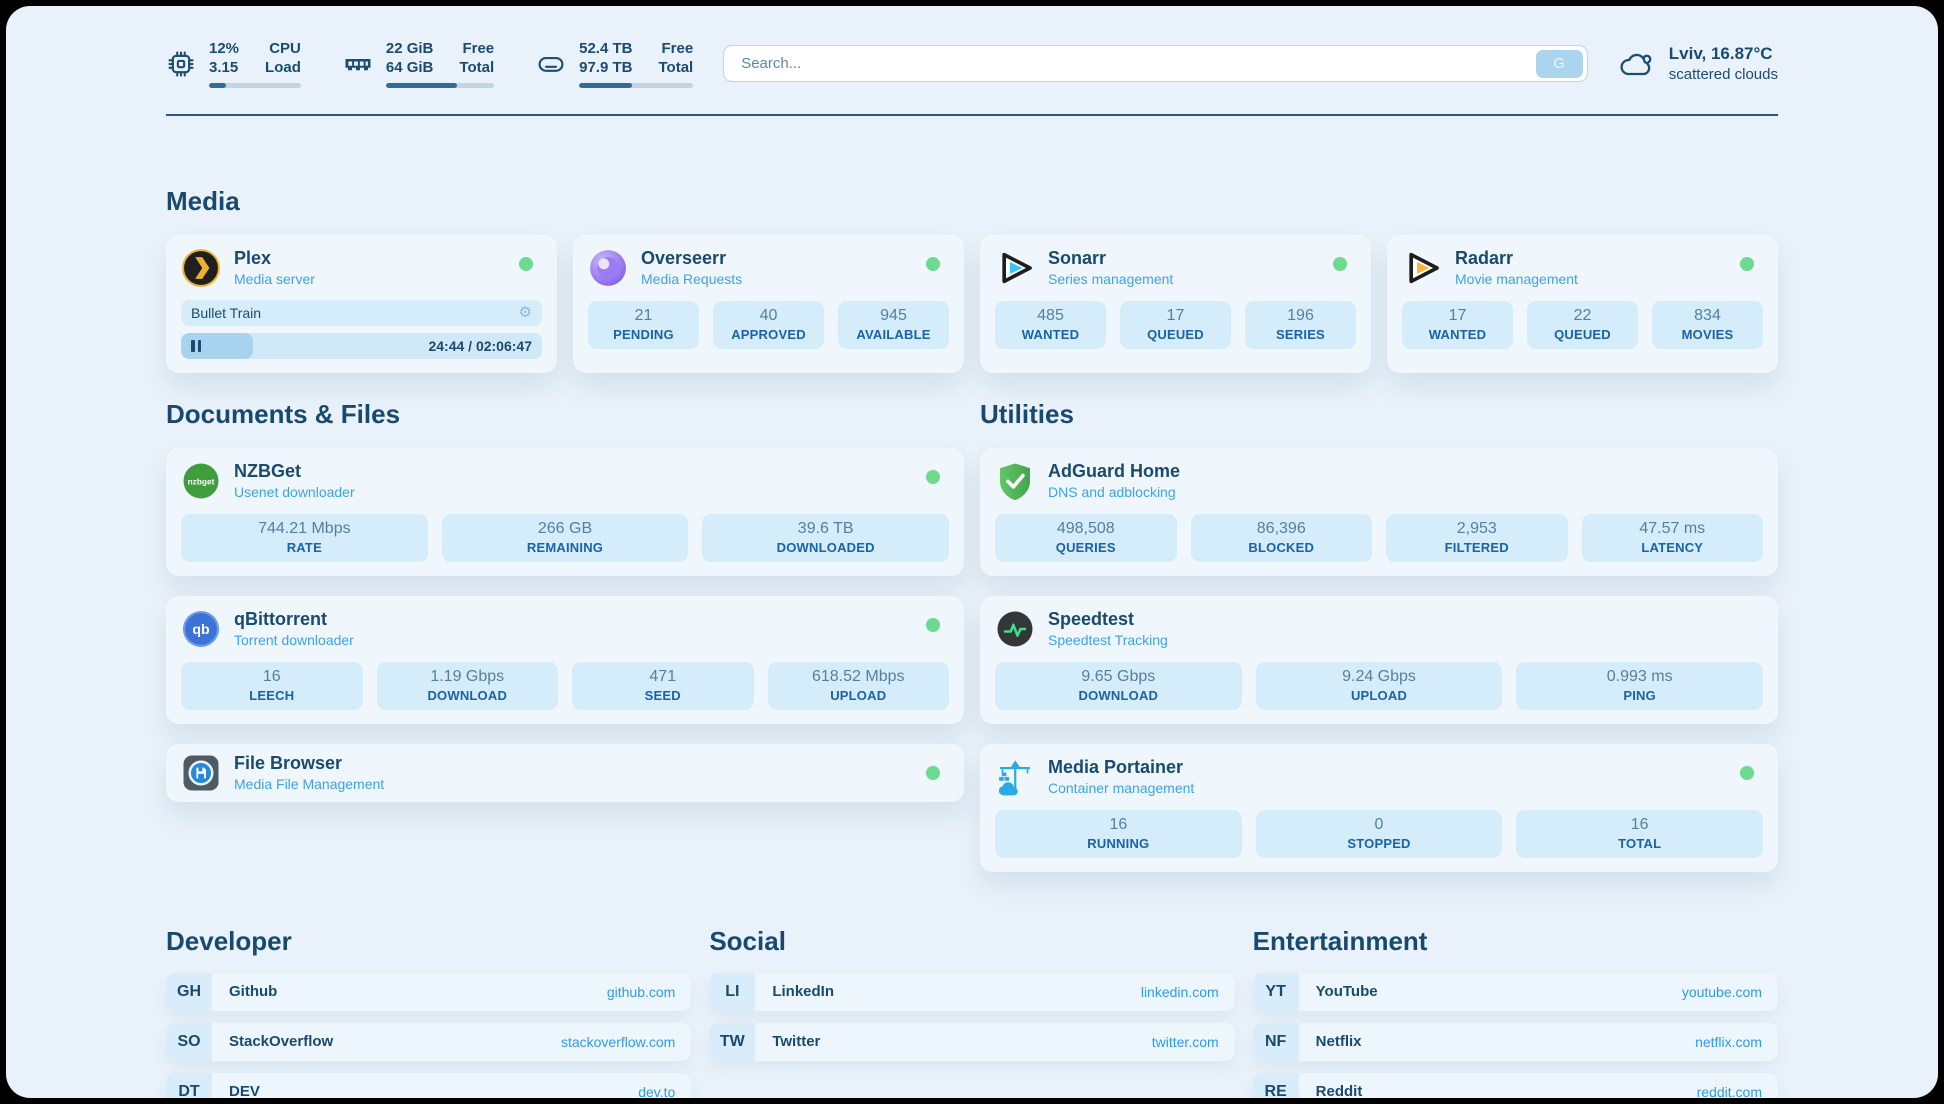 The image size is (1944, 1104). What do you see at coordinates (1559, 63) in the screenshot?
I see `search-engine-button: G` at bounding box center [1559, 63].